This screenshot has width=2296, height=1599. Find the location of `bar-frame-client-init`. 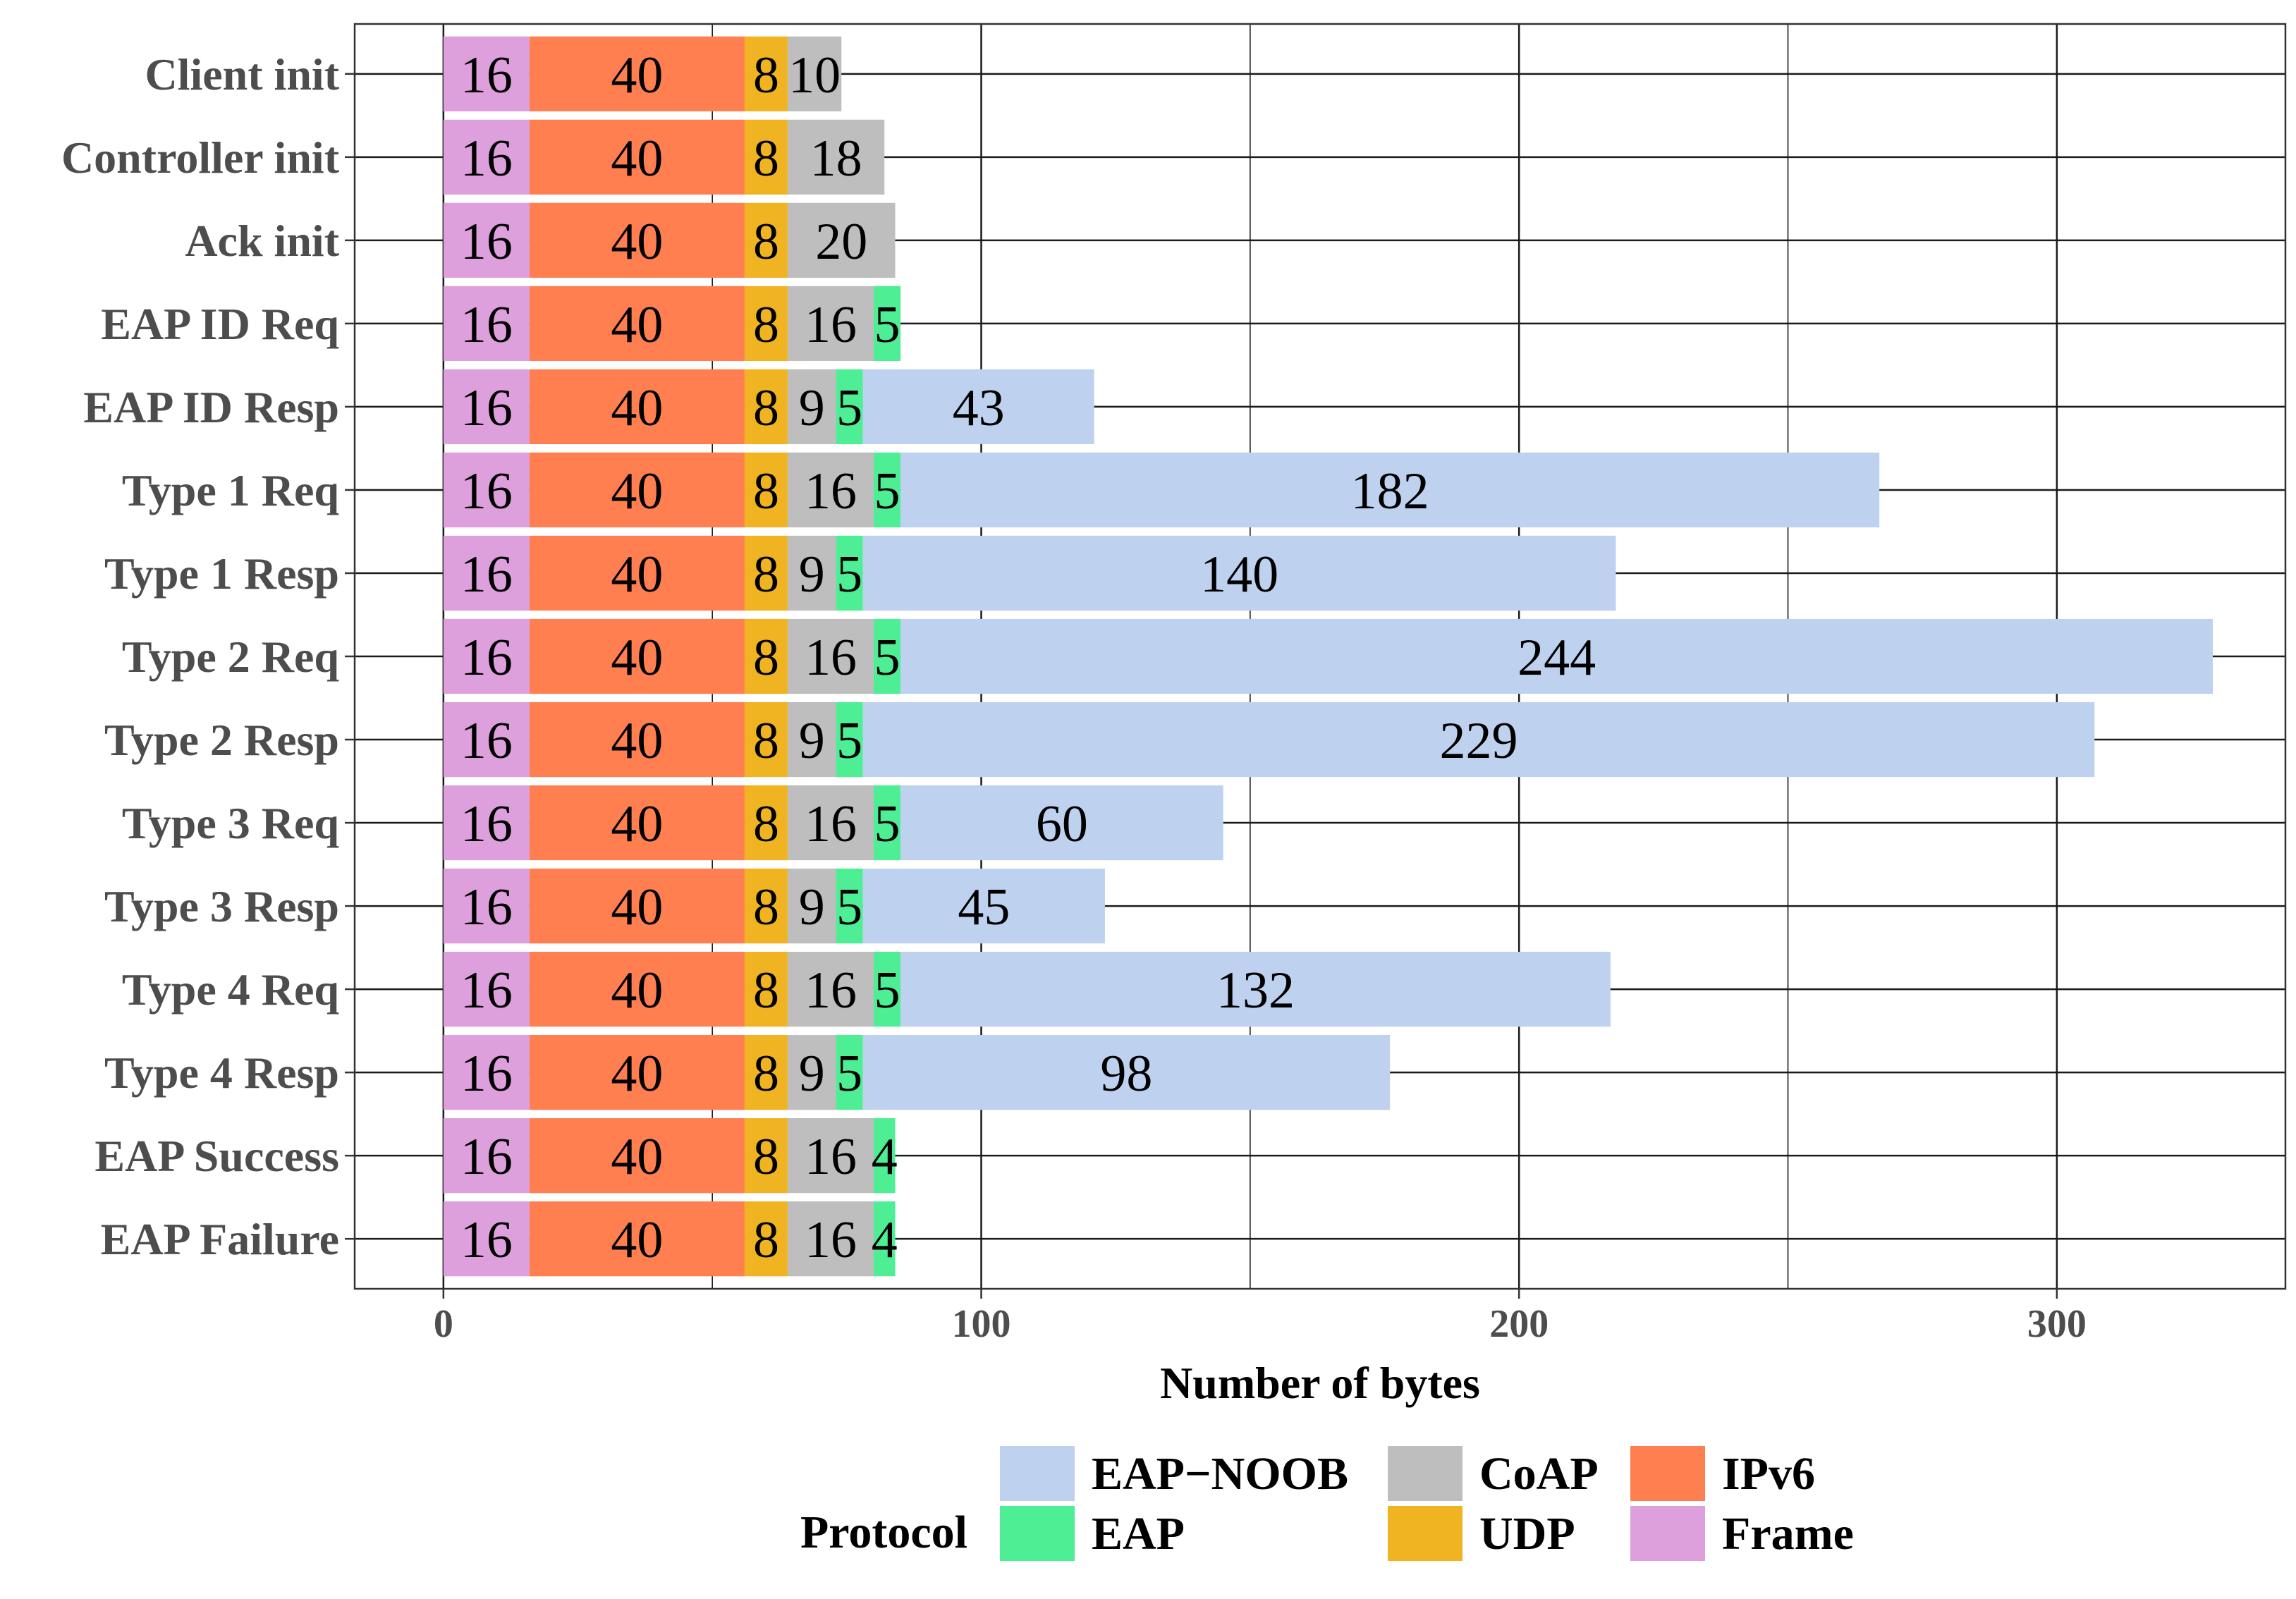

bar-frame-client-init is located at coordinates (486, 73).